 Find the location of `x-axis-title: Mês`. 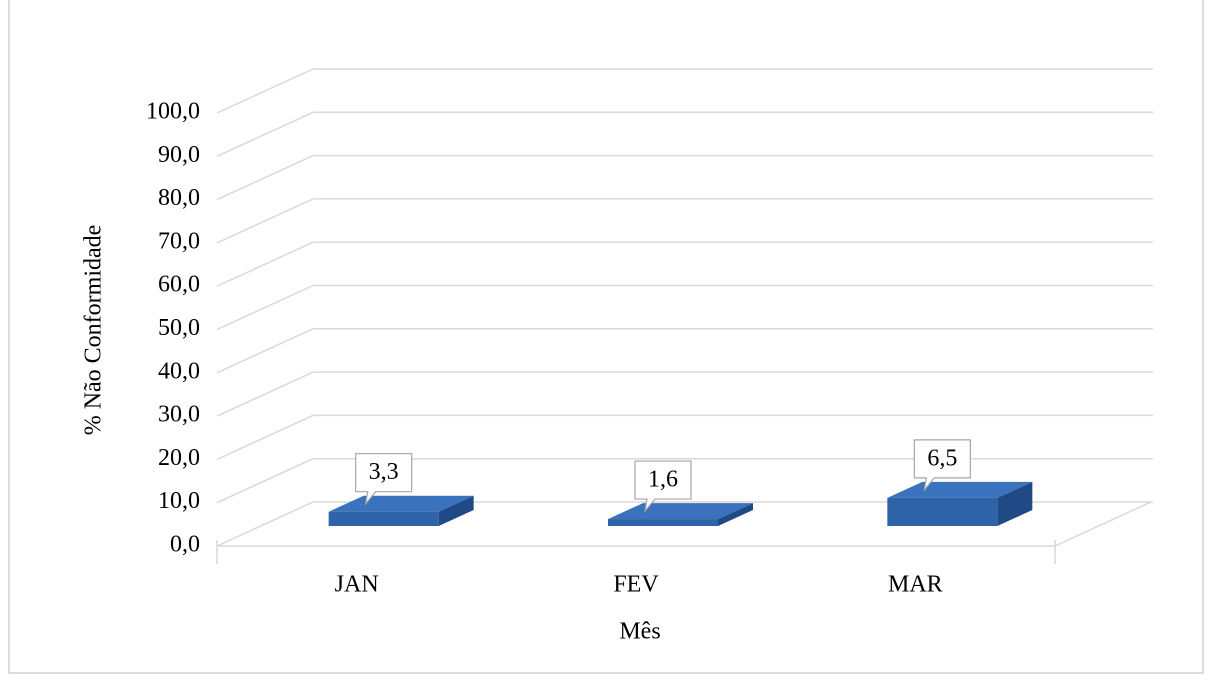

x-axis-title: Mês is located at coordinates (639, 632).